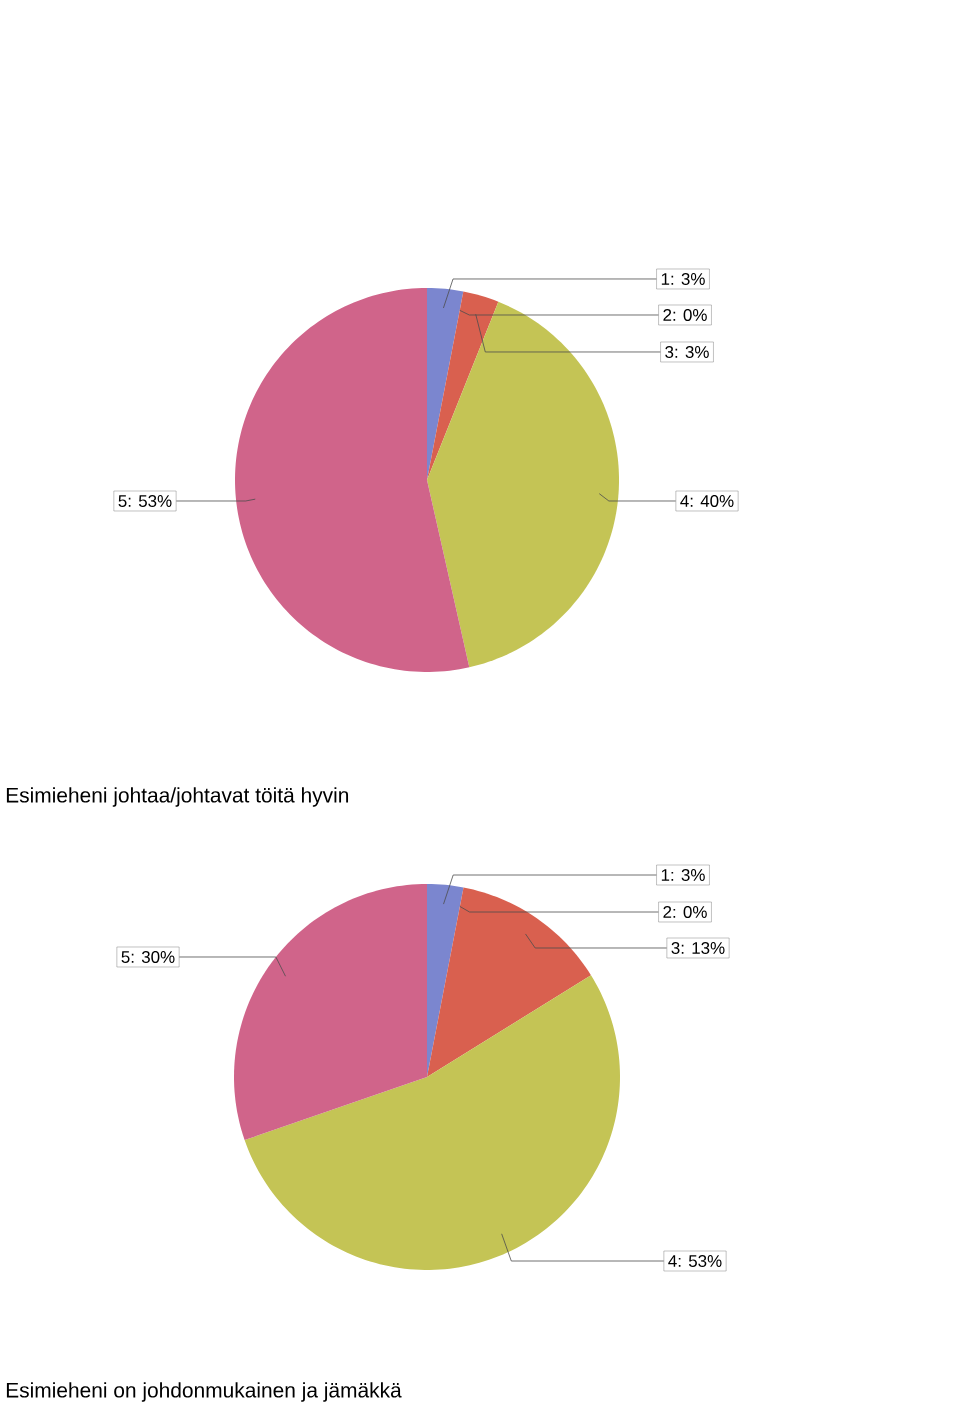 This screenshot has width=960, height=1409. What do you see at coordinates (148, 956) in the screenshot?
I see `slice-label: 5: 30%` at bounding box center [148, 956].